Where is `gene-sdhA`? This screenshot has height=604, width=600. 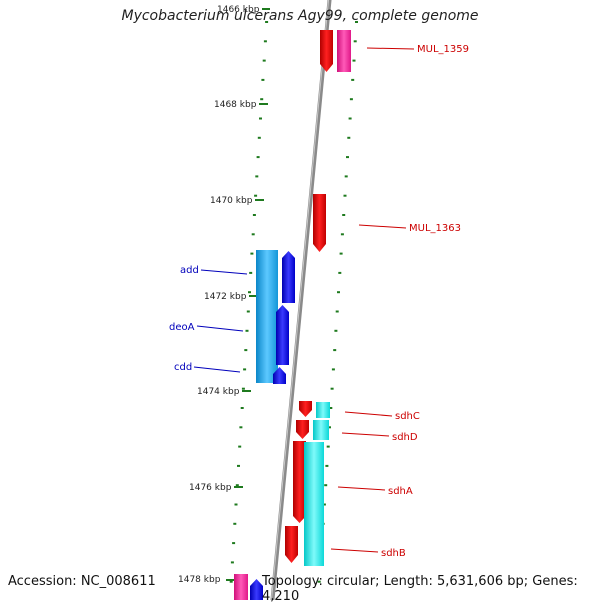 gene-sdhA is located at coordinates (299, 482).